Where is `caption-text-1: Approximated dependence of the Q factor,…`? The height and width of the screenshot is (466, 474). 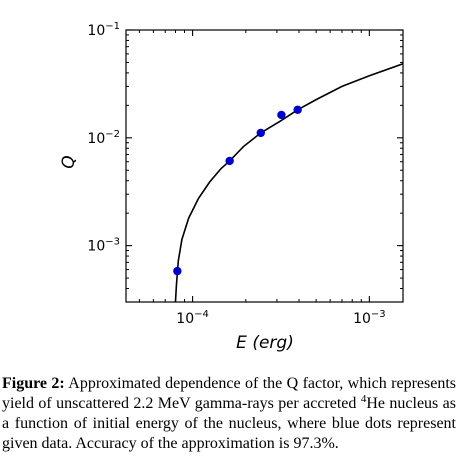 caption-text-1: Approximated dependence of the Q factor,… is located at coordinates (229, 393).